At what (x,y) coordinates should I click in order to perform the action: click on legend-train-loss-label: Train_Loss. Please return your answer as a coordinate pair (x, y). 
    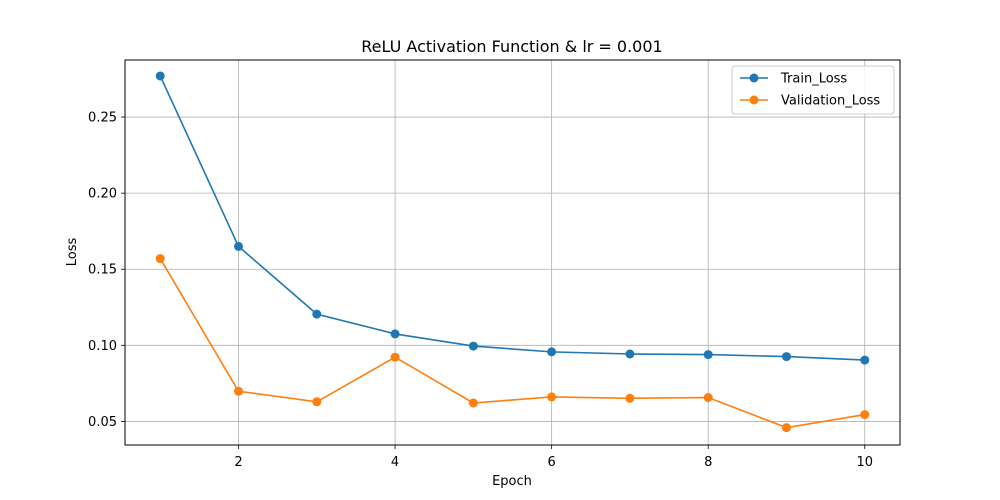
    Looking at the image, I should click on (813, 79).